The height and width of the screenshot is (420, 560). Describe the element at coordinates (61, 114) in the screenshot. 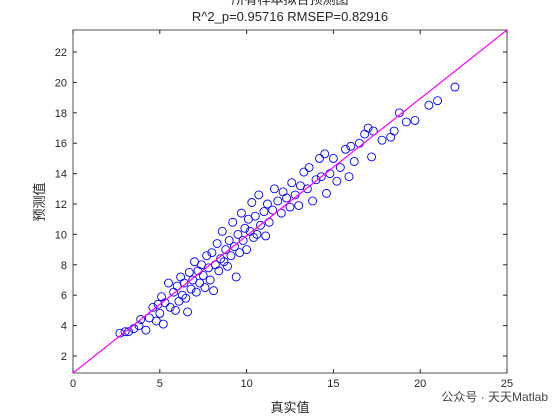

I see `y-tick-label: 18` at that location.